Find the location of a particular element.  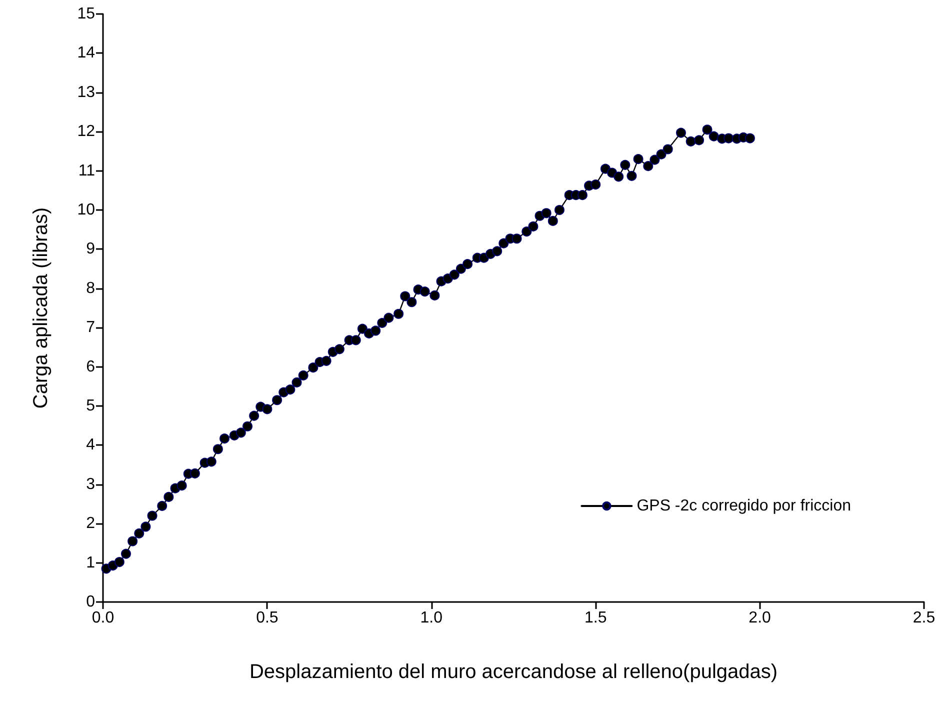

legend-label: GPS -2c corregido por friccion is located at coordinates (744, 506).